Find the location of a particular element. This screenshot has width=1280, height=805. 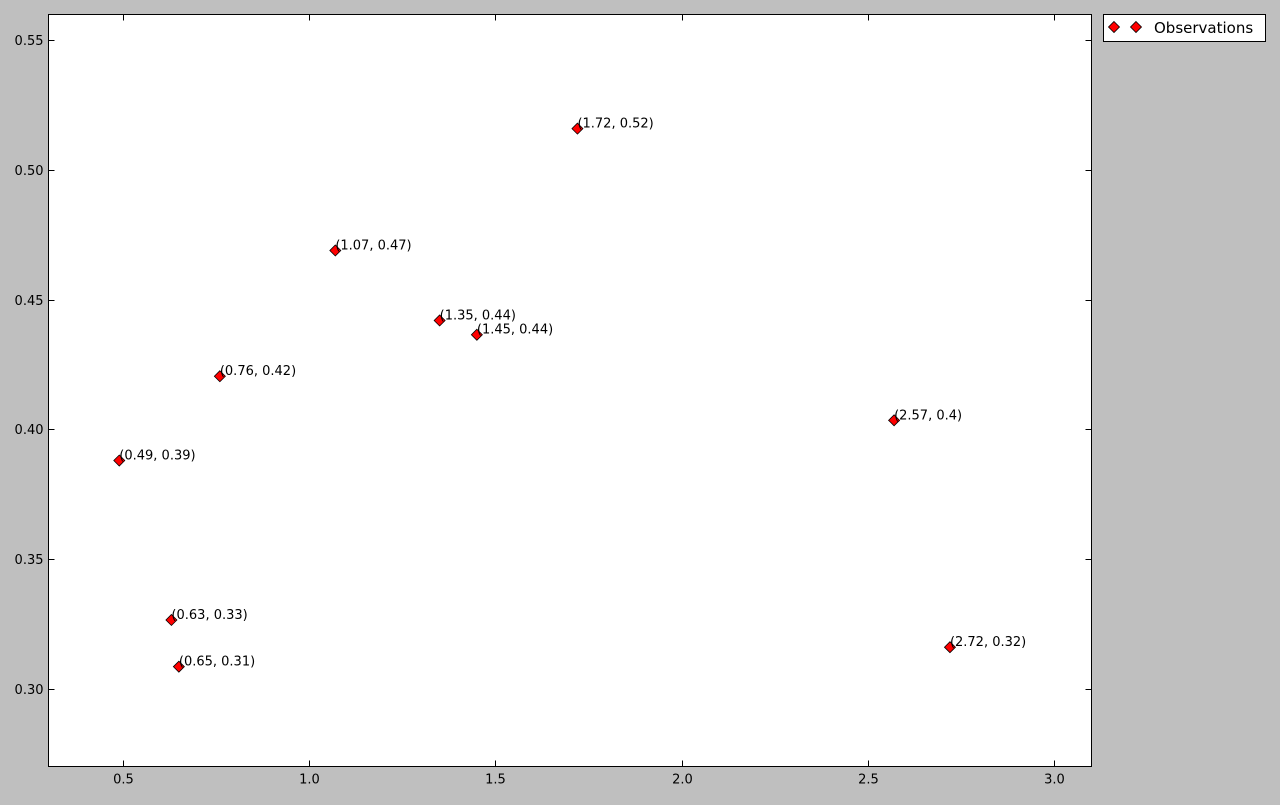

x-tick-label: 3.0 is located at coordinates (1054, 780).